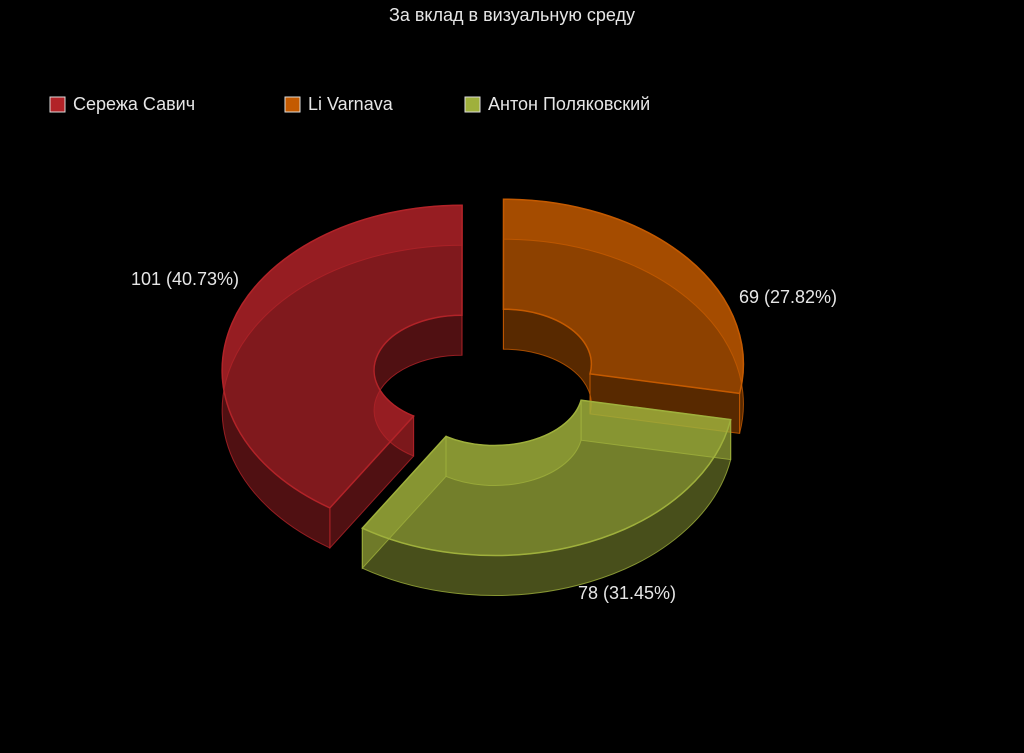  Describe the element at coordinates (351, 104) in the screenshot. I see `legend-label: Li Varnava` at that location.